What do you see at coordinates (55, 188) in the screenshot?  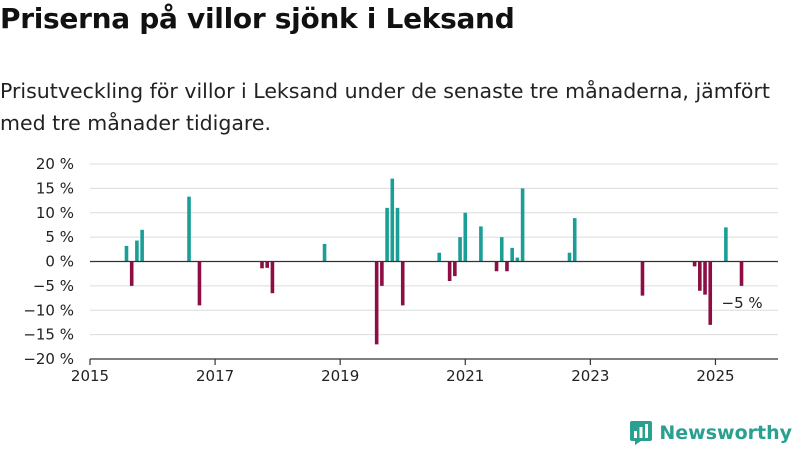 I see `y-tick-label: 15 %` at bounding box center [55, 188].